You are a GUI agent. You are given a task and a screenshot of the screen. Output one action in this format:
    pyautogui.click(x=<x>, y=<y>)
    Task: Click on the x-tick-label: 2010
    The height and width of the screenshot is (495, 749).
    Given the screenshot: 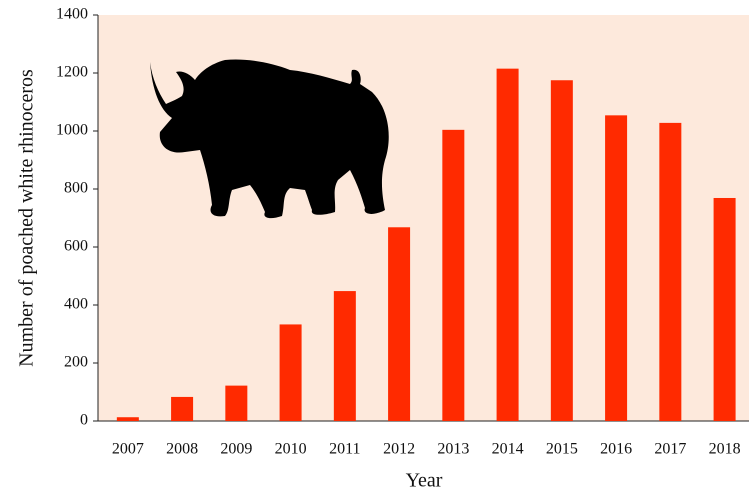 What is the action you would take?
    pyautogui.click(x=291, y=449)
    